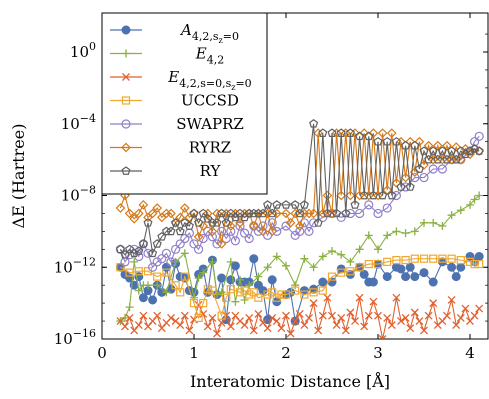  What do you see at coordinates (194, 353) in the screenshot?
I see `x-tick-label: 1` at bounding box center [194, 353].